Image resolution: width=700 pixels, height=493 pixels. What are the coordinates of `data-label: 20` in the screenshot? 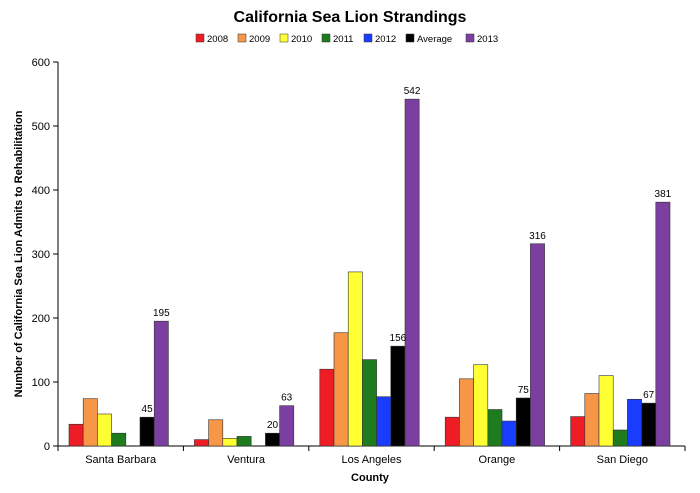 It's located at (273, 425).